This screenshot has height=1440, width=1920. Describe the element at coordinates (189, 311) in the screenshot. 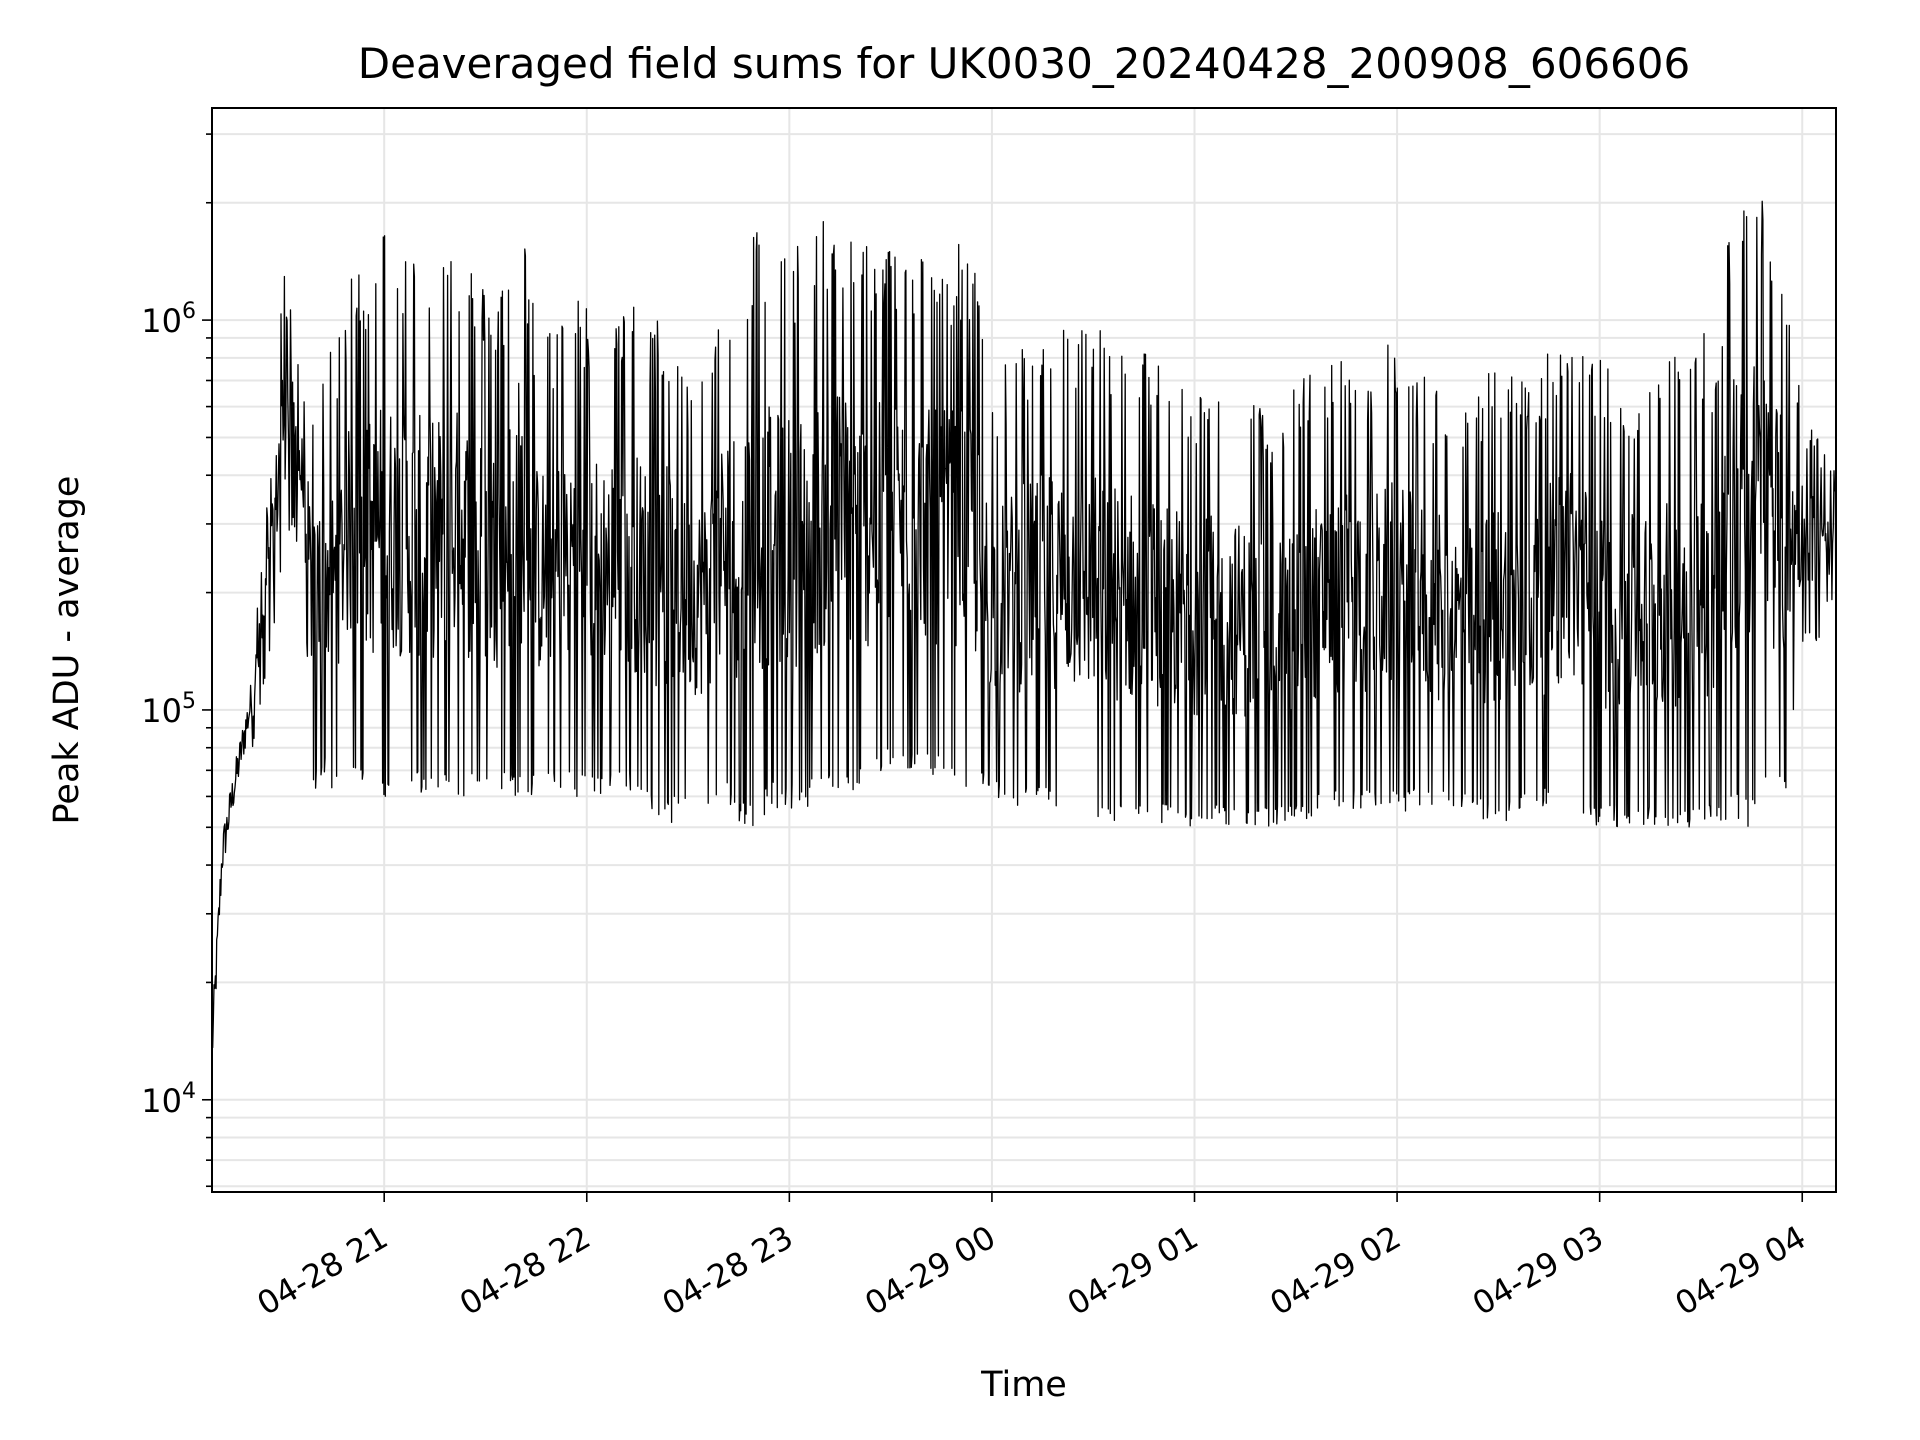

I see `y-tick-exponent: 6` at that location.